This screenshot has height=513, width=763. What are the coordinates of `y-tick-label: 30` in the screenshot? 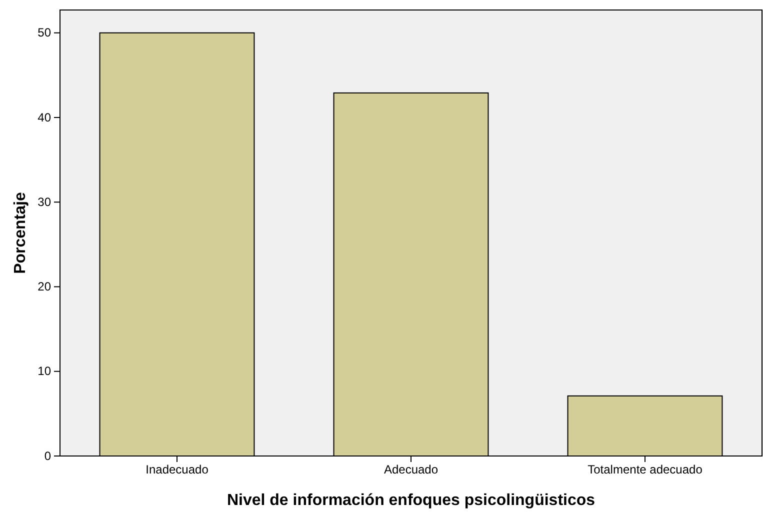 It's located at (45, 201).